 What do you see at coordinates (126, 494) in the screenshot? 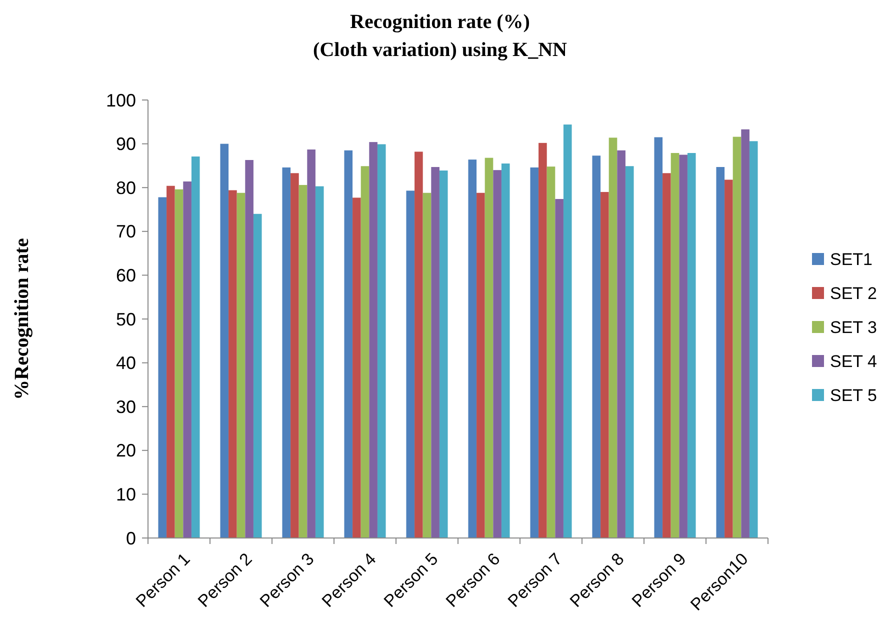
I see `y-tick-label: 10` at bounding box center [126, 494].